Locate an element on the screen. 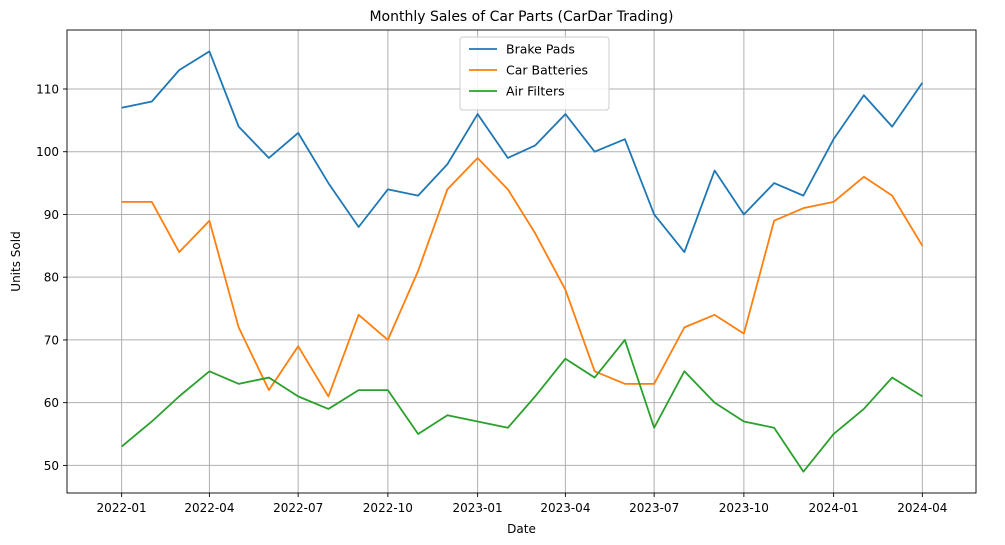  x-tick-label: 2022-10 is located at coordinates (388, 508).